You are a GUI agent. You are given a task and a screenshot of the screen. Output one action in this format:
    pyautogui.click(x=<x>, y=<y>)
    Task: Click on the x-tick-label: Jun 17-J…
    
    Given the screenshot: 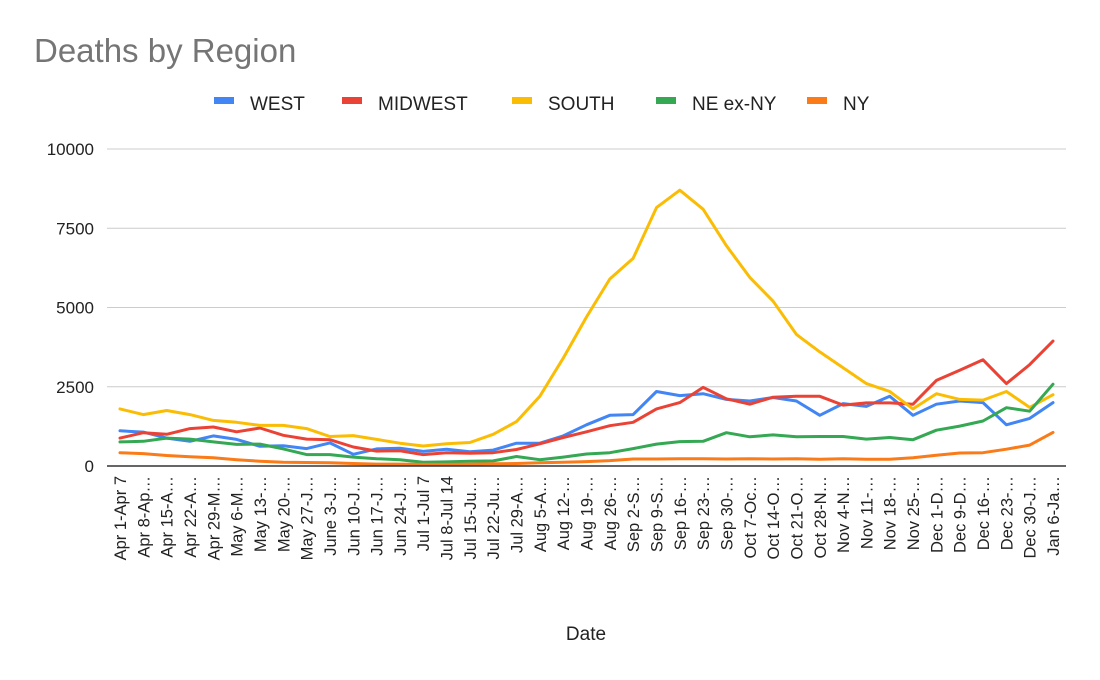 What is the action you would take?
    pyautogui.click(x=378, y=516)
    